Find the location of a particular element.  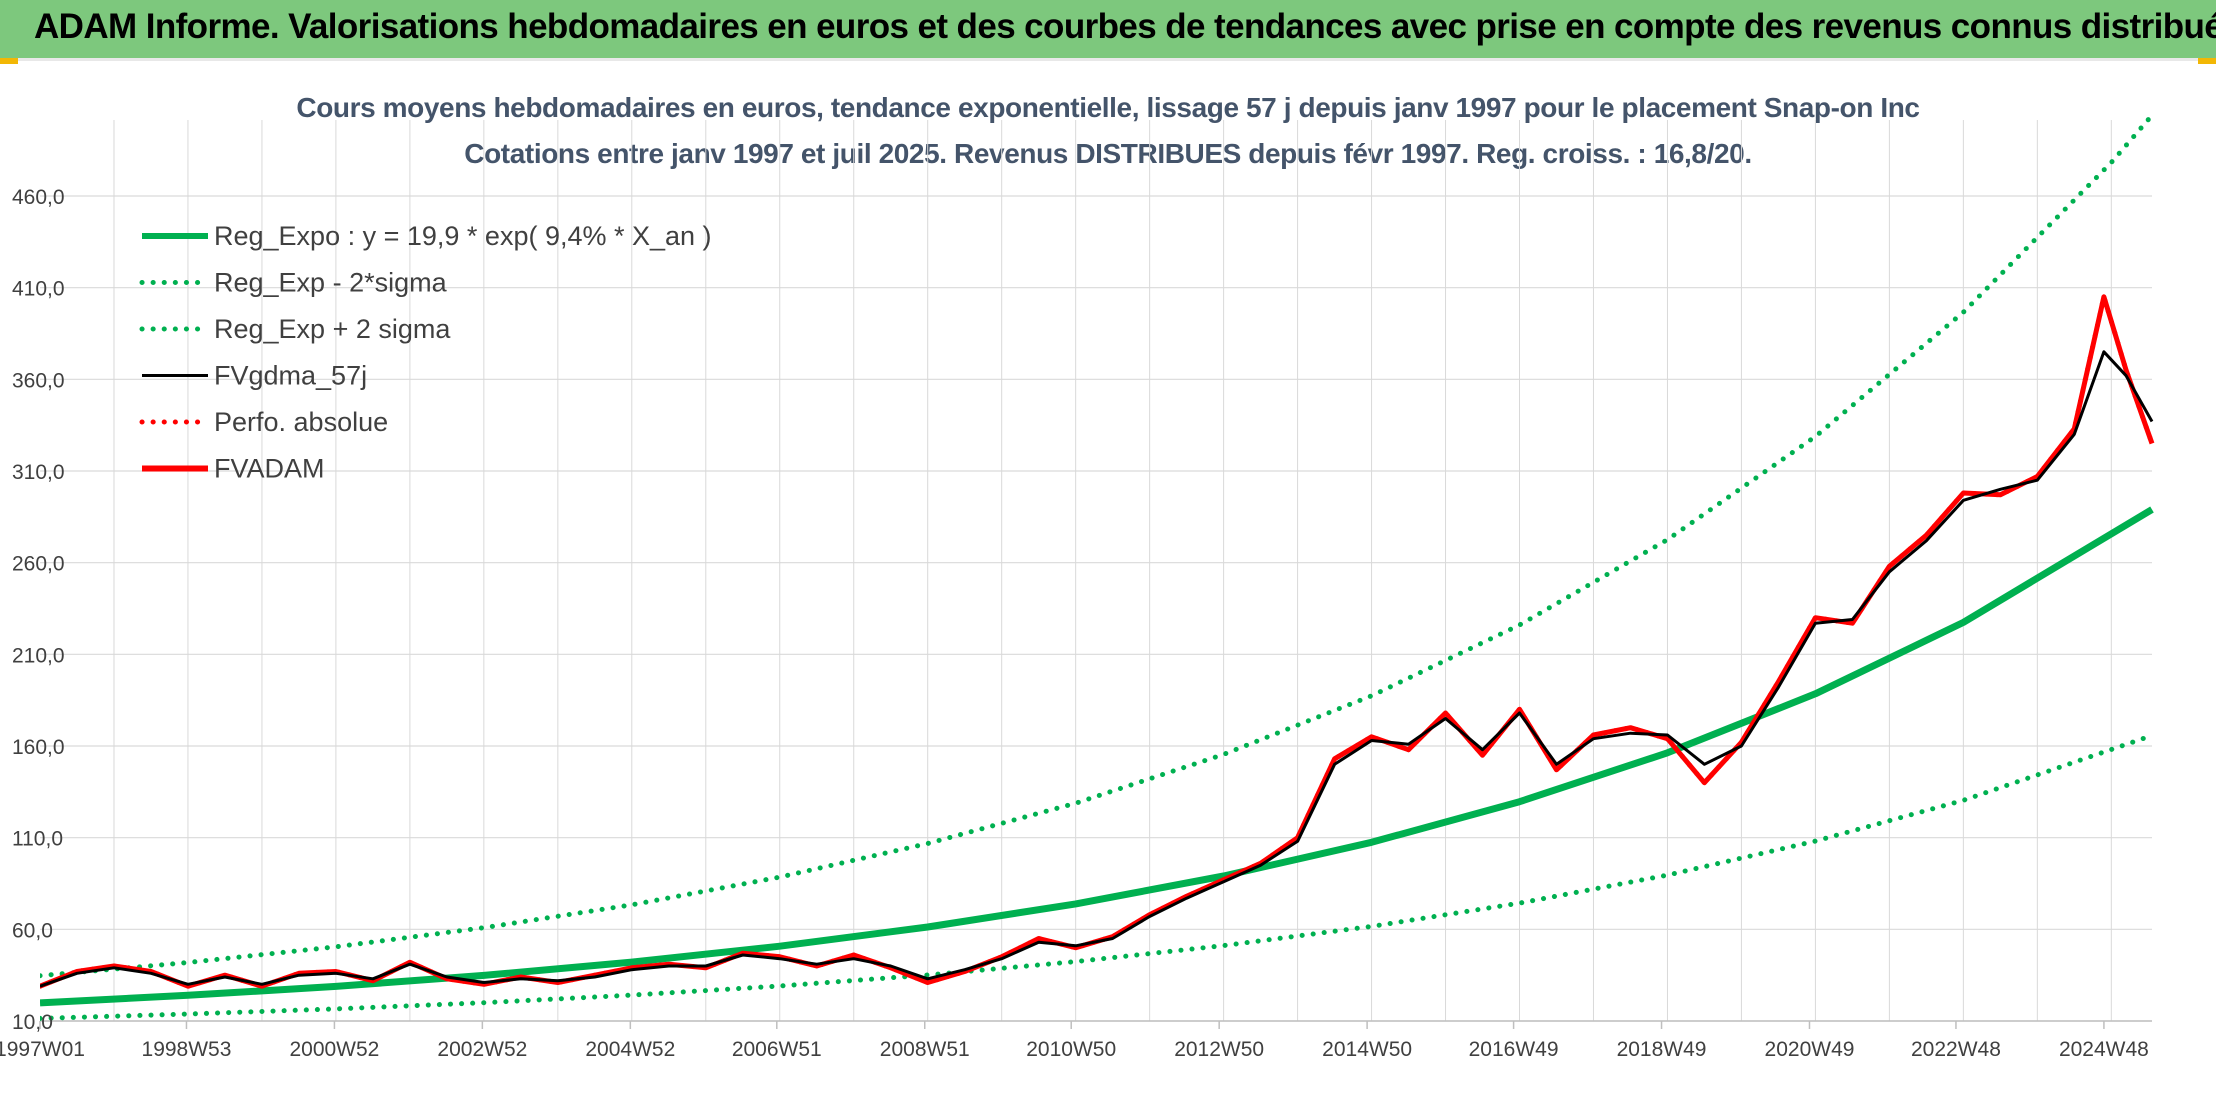

y-tick-label: 210,0 is located at coordinates (38, 655).